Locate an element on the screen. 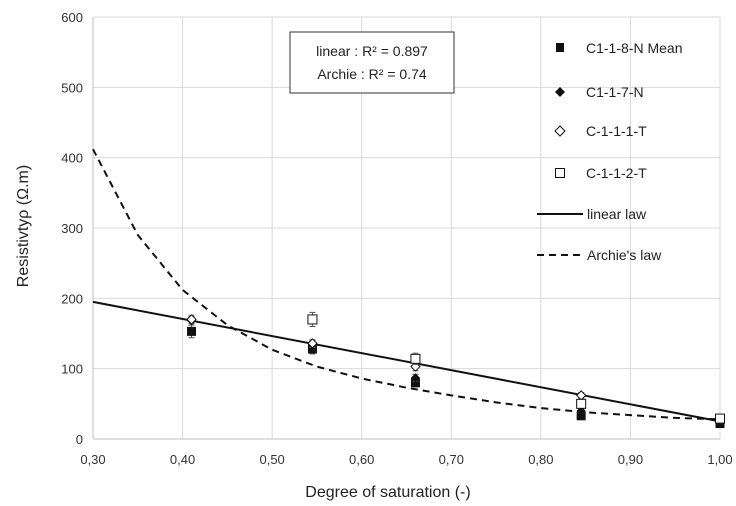  data-point-filled-diamond is located at coordinates (415, 378).